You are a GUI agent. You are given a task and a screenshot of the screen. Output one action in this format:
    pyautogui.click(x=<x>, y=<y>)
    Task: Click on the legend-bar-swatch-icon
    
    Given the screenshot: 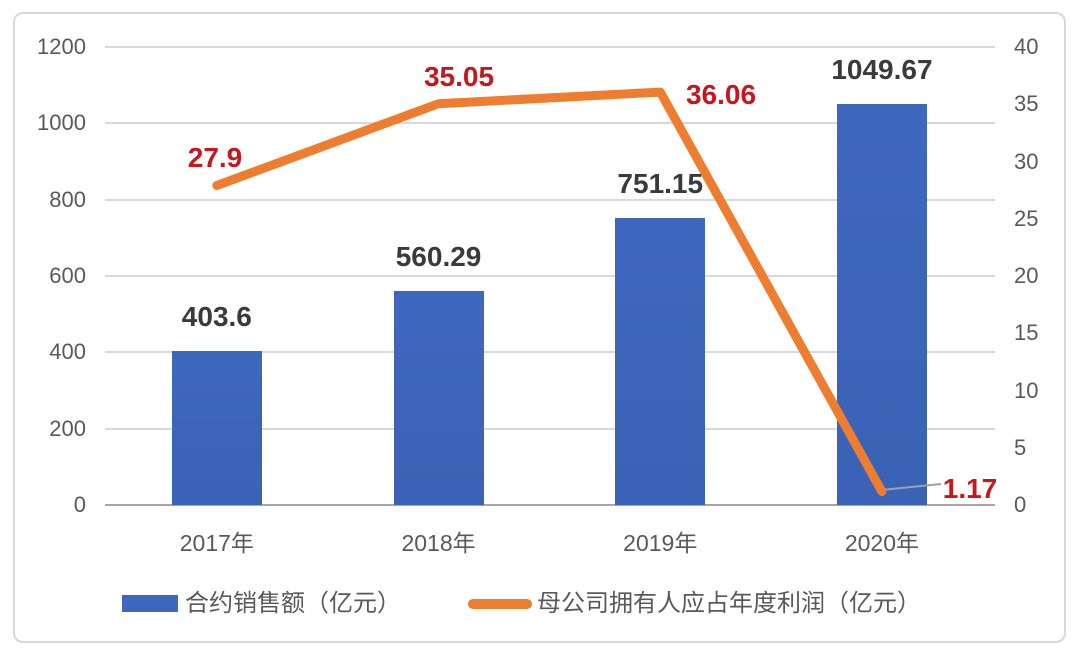 What is the action you would take?
    pyautogui.click(x=150, y=603)
    